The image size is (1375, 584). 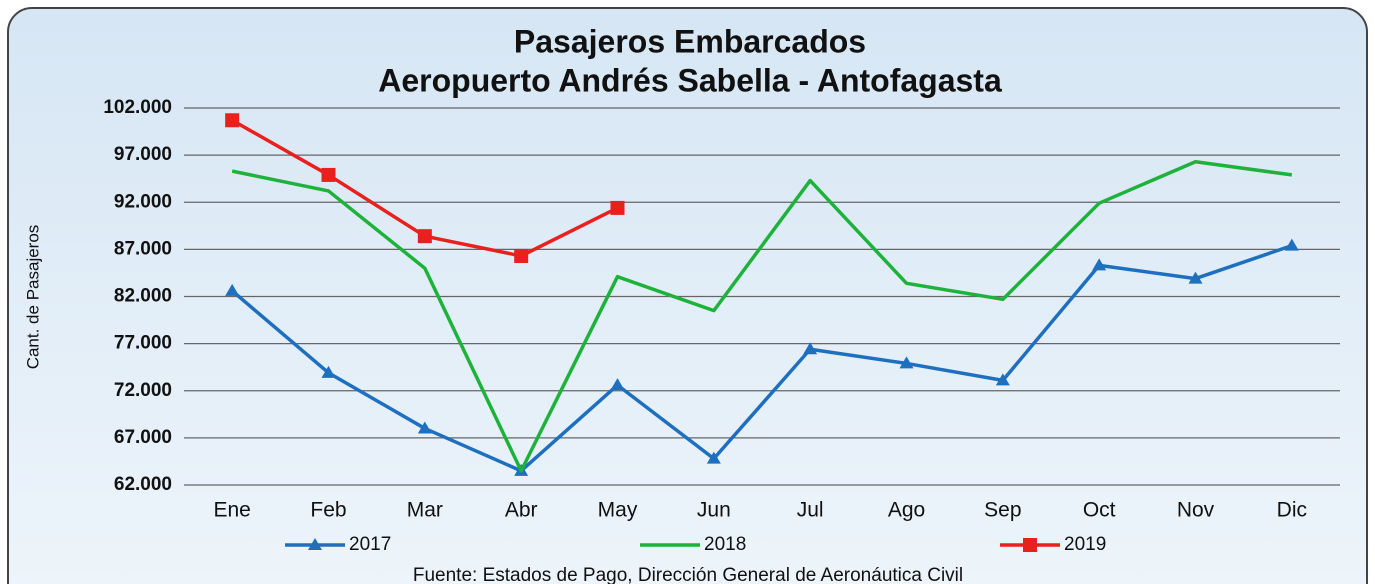 What do you see at coordinates (425, 510) in the screenshot?
I see `x-tick-label: Mar` at bounding box center [425, 510].